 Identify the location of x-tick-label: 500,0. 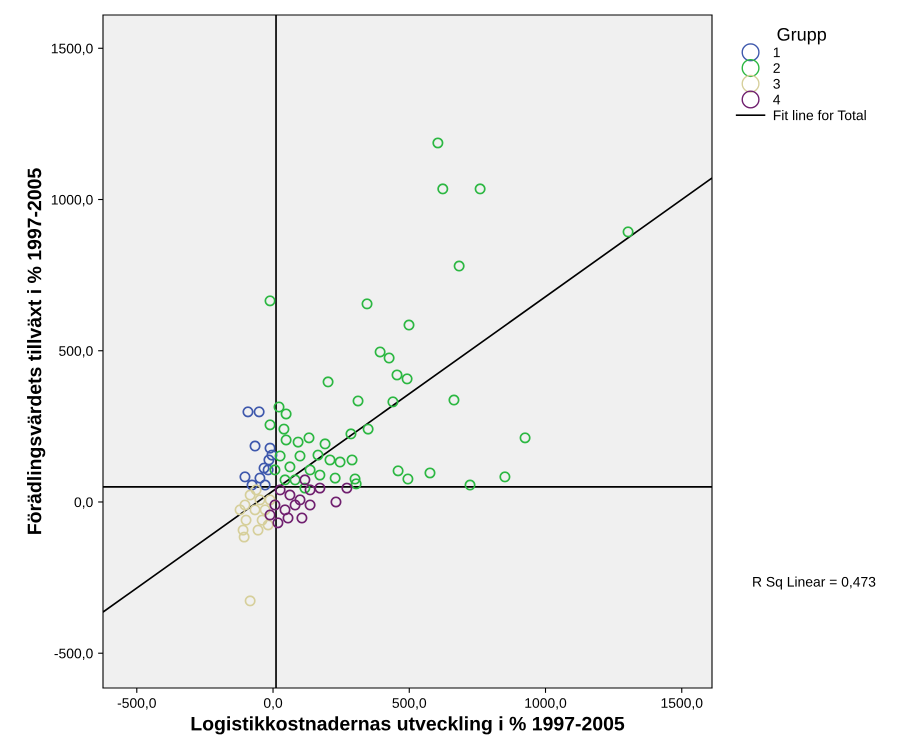
(409, 704).